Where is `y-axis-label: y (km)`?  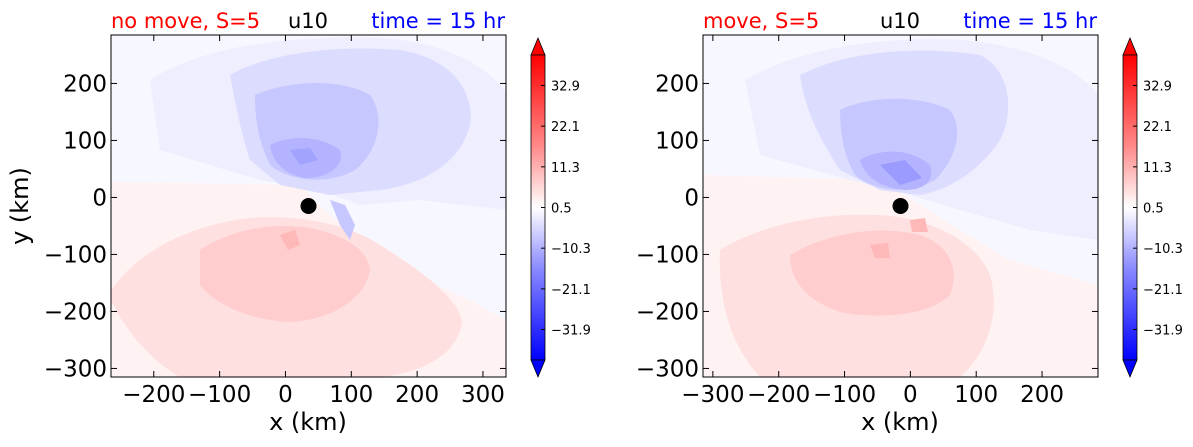
y-axis-label: y (km) is located at coordinates (20, 206).